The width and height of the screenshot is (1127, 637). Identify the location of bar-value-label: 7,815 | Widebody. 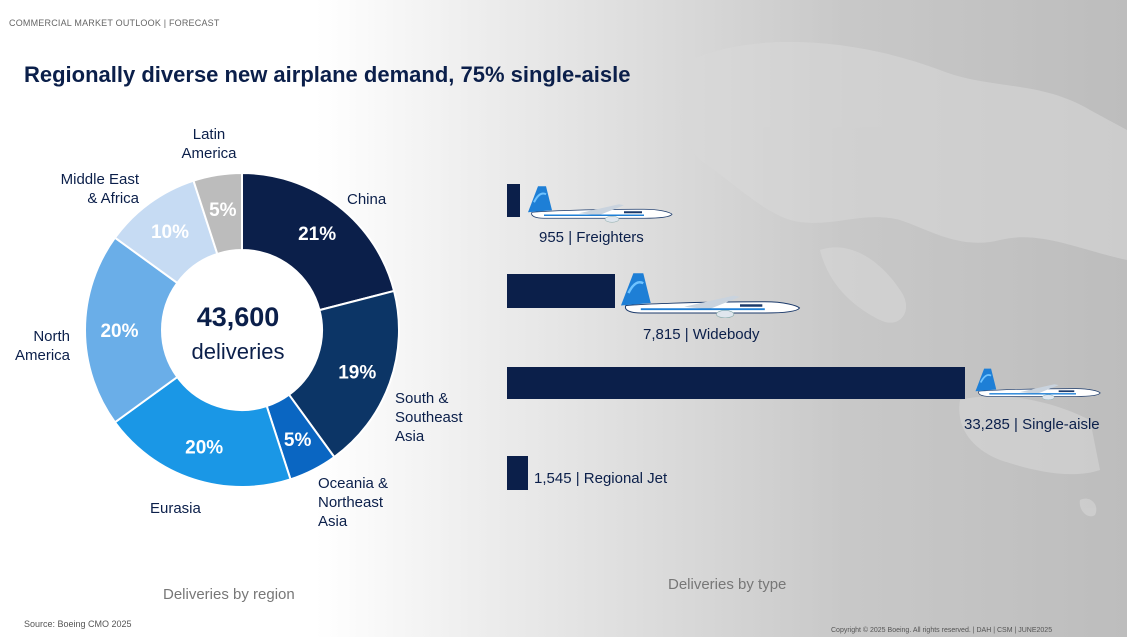
(701, 334).